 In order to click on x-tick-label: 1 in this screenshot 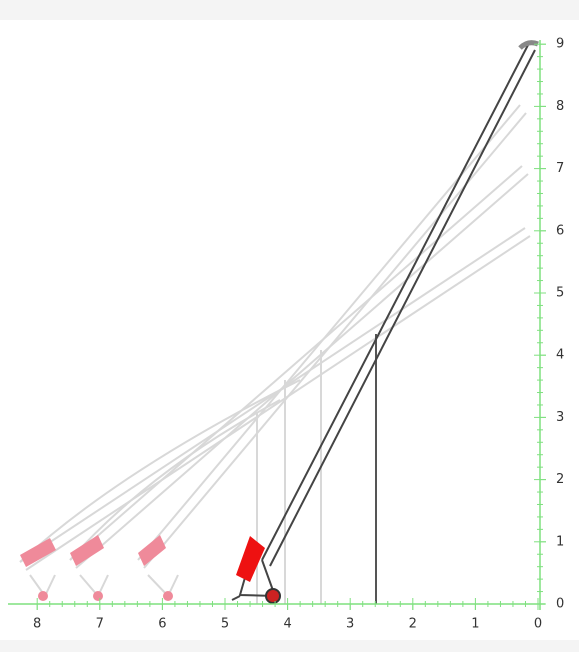, I will do `click(475, 624)`.